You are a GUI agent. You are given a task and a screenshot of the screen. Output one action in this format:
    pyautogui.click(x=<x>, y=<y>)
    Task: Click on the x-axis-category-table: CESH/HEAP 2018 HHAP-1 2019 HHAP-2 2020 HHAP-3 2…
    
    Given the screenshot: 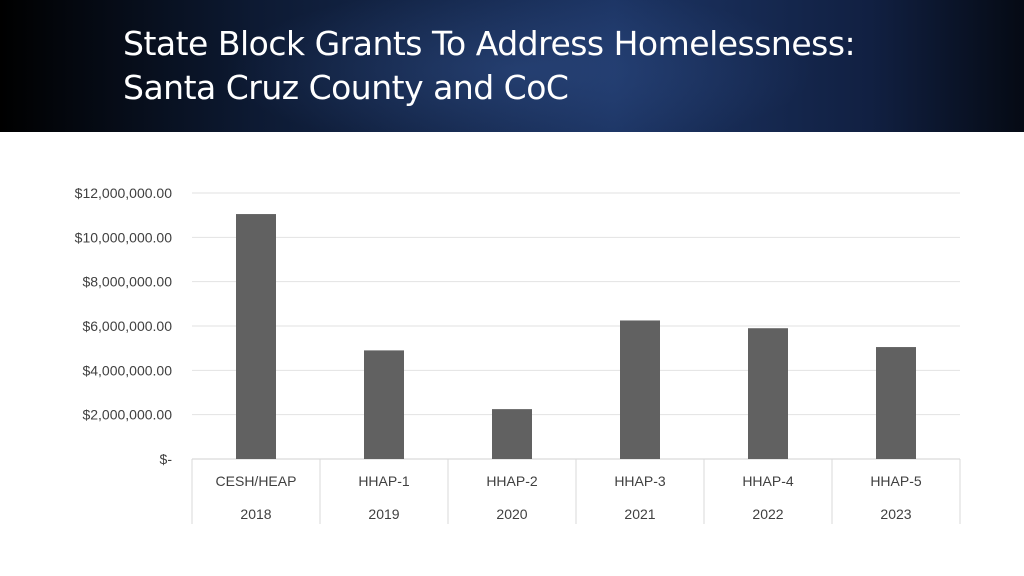 What is the action you would take?
    pyautogui.click(x=576, y=491)
    